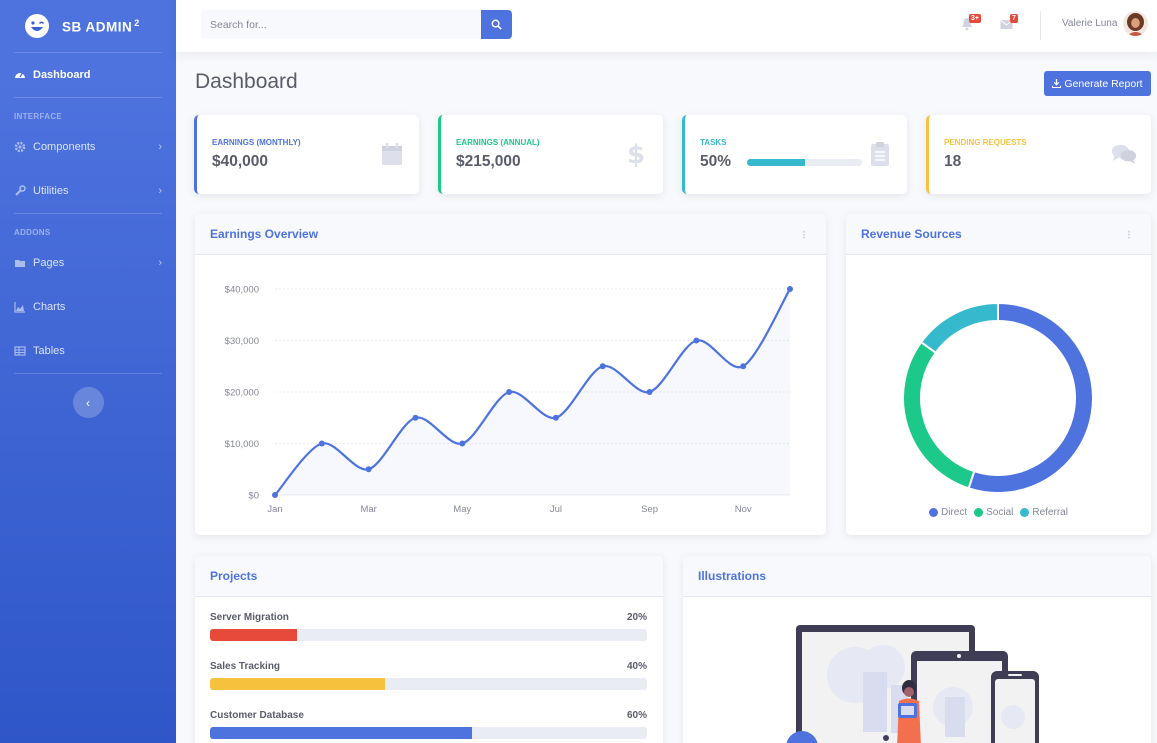 The image size is (1157, 743). I want to click on x-tick-label: Jul, so click(556, 509).